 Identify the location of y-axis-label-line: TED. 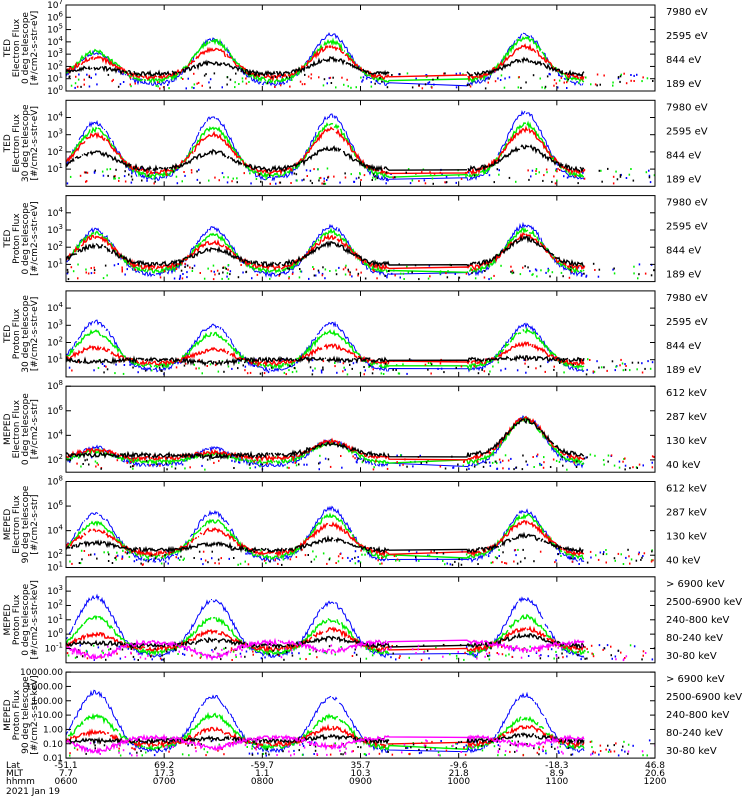
(8, 48).